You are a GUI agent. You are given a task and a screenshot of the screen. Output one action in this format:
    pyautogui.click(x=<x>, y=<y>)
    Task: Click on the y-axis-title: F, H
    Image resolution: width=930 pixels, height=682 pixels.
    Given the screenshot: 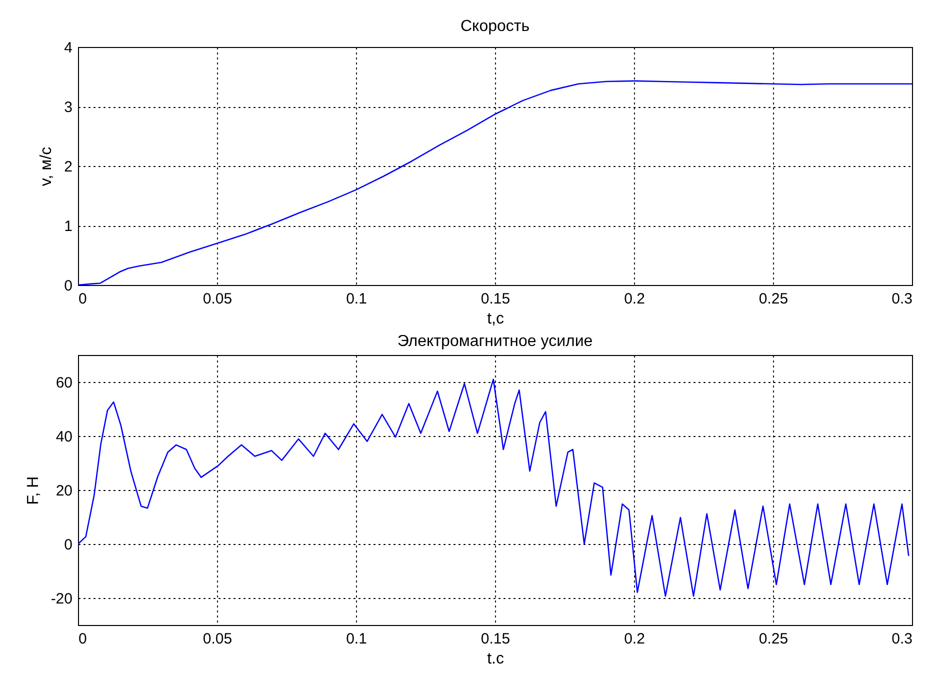 What is the action you would take?
    pyautogui.click(x=33, y=490)
    